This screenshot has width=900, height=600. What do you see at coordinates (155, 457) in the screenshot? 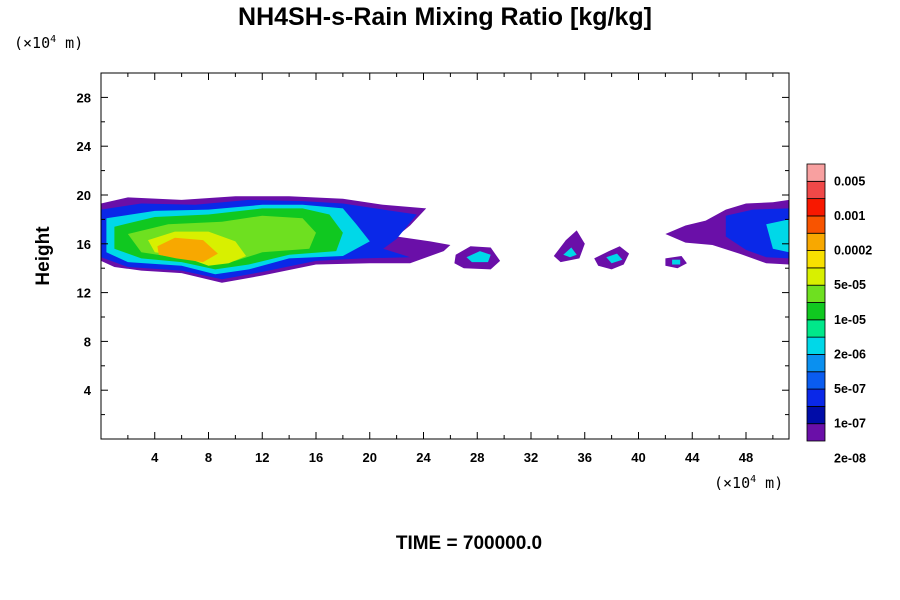
I see `x-tick-label: 4` at bounding box center [155, 457].